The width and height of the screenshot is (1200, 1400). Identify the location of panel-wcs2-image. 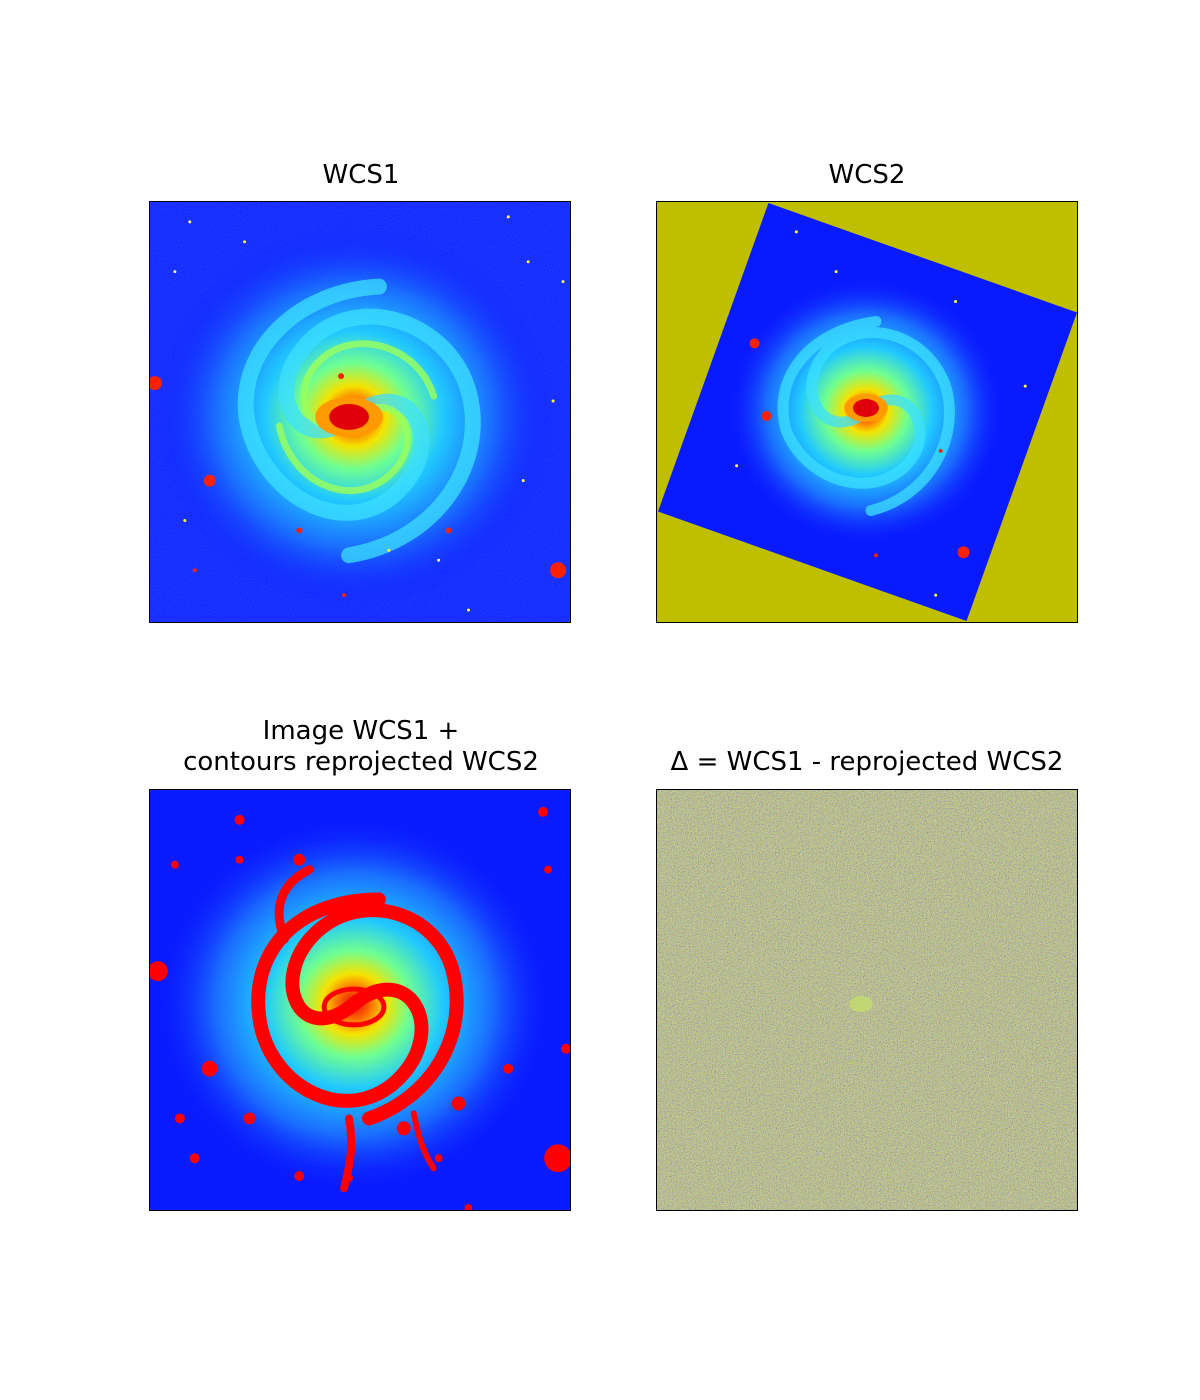
(867, 412).